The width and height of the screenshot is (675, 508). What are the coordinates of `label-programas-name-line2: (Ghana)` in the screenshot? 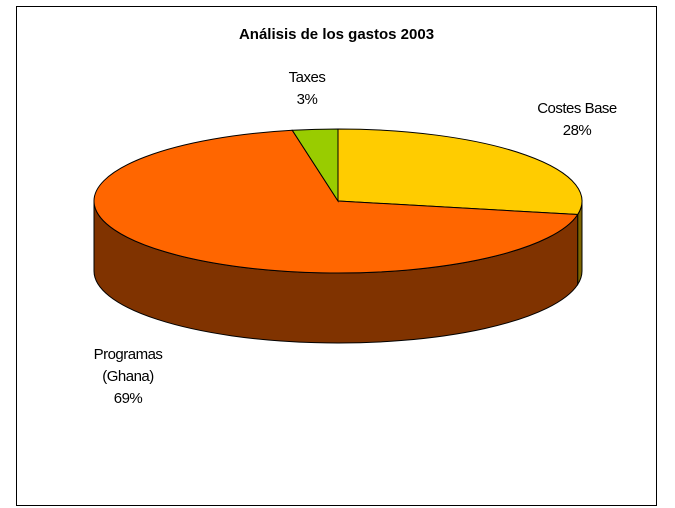 It's located at (128, 376).